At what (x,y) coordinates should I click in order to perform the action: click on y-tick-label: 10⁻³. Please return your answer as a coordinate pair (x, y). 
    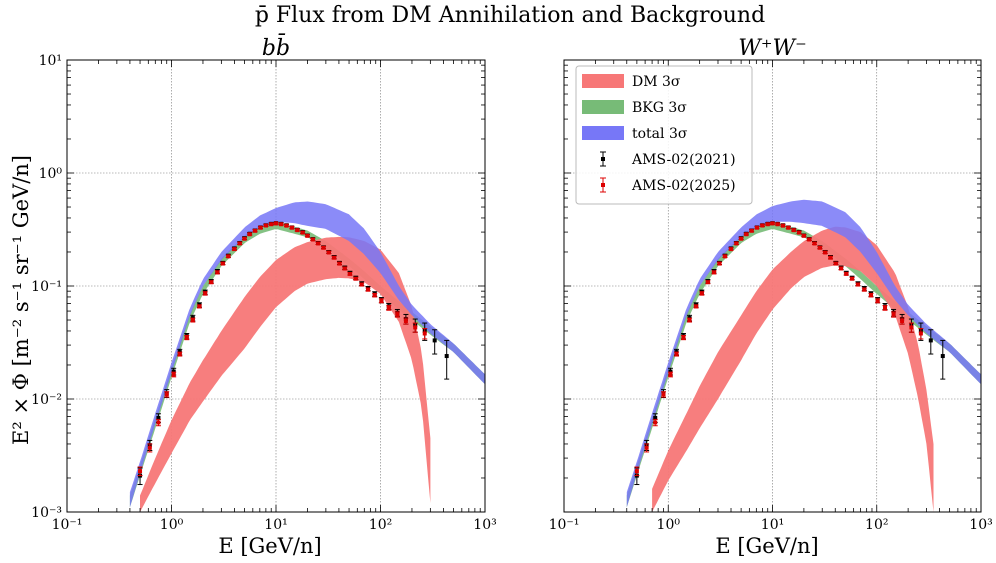
    Looking at the image, I should click on (46, 513).